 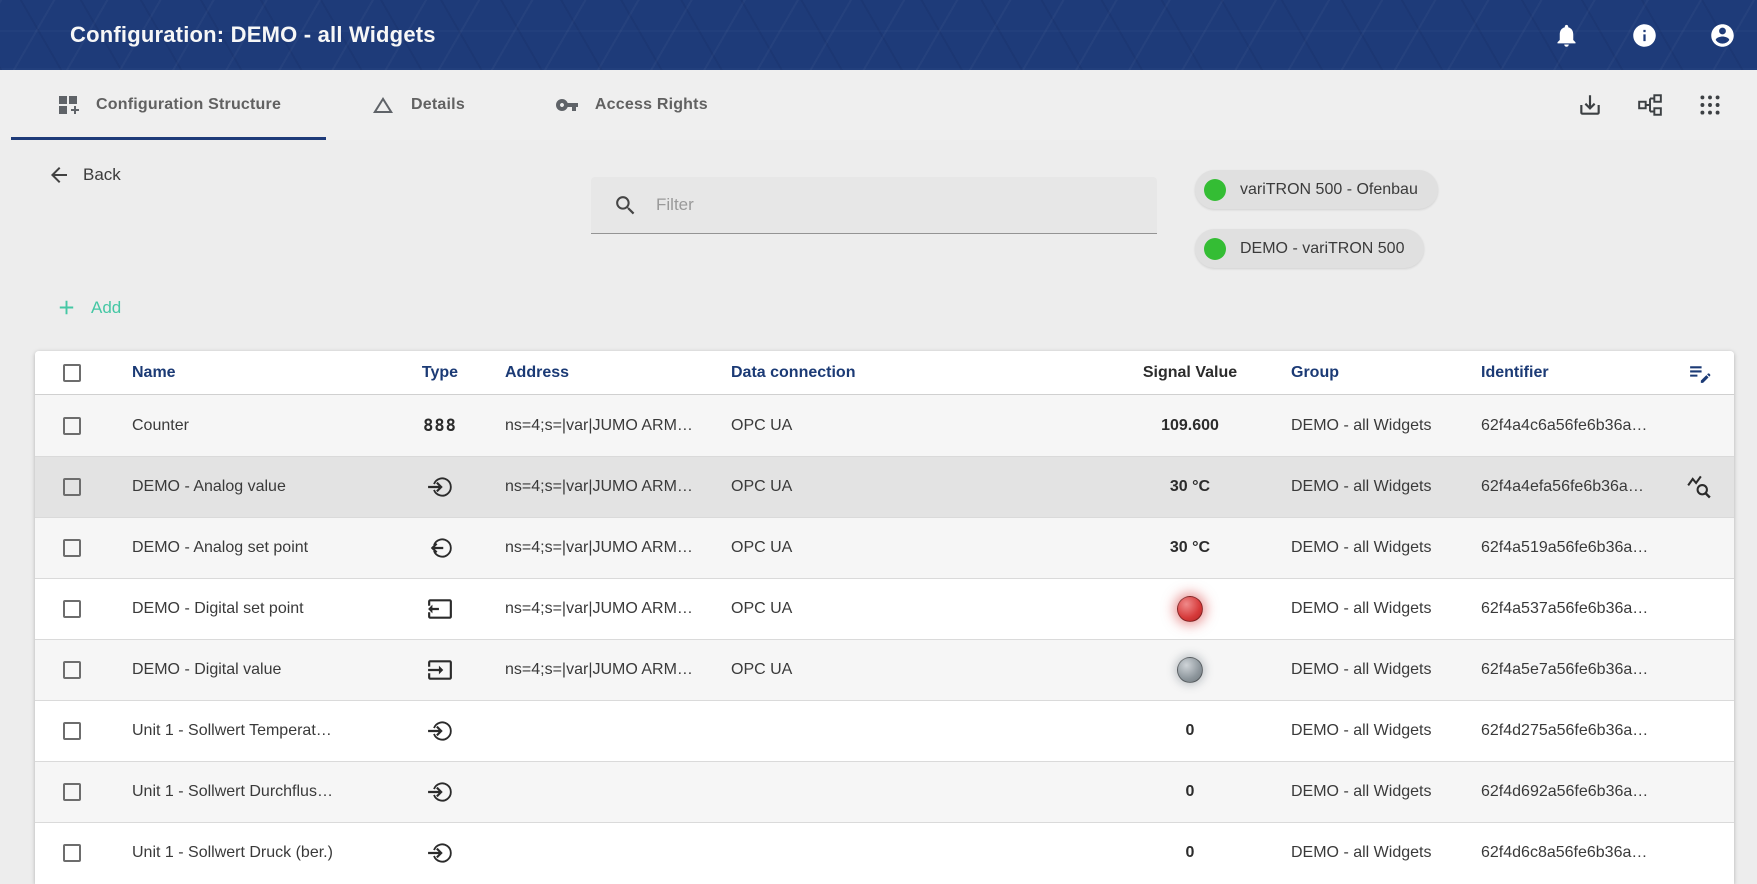 What do you see at coordinates (189, 104) in the screenshot?
I see `tab-label: Configuration Structure` at bounding box center [189, 104].